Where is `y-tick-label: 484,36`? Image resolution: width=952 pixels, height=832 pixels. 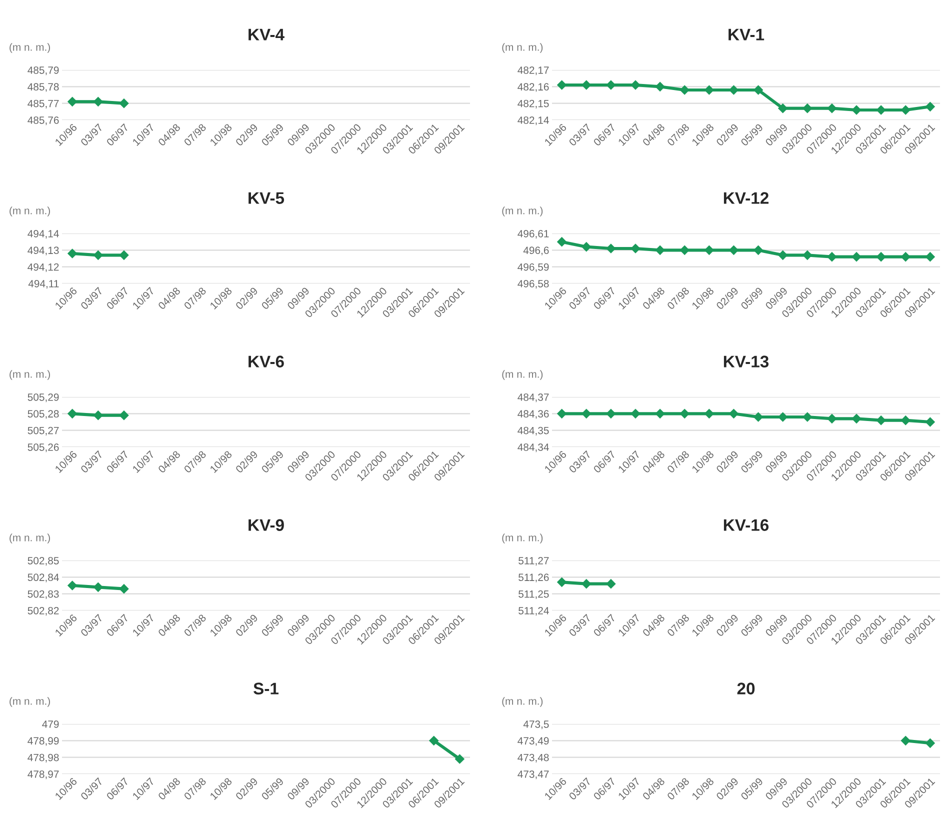
y-tick-label: 484,36 is located at coordinates (533, 414).